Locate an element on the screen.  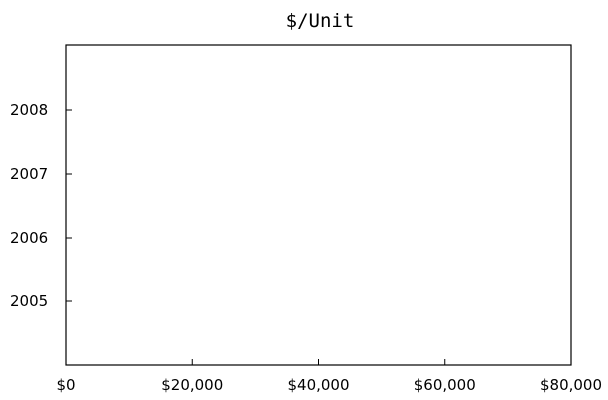
x-tick-label: $20,000 is located at coordinates (192, 385).